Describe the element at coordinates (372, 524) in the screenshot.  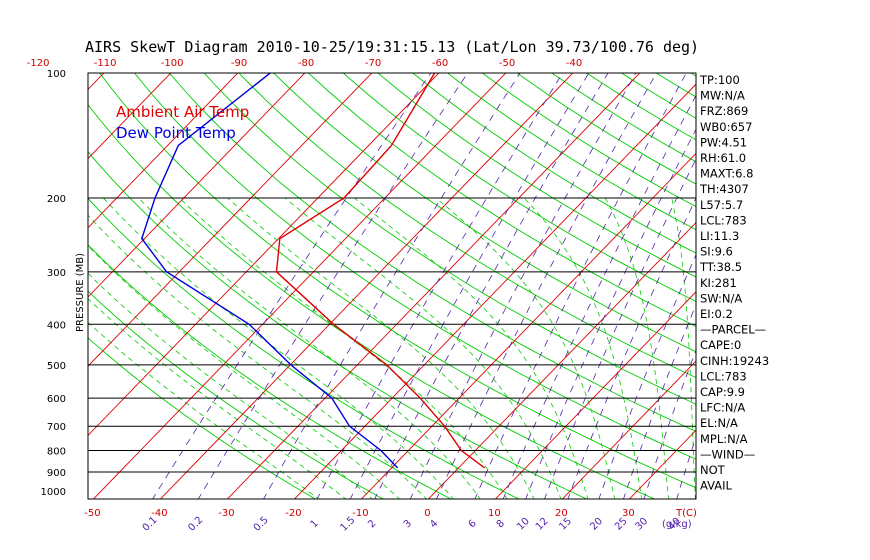
I see `mixing-ratio-tick-label: 2` at that location.